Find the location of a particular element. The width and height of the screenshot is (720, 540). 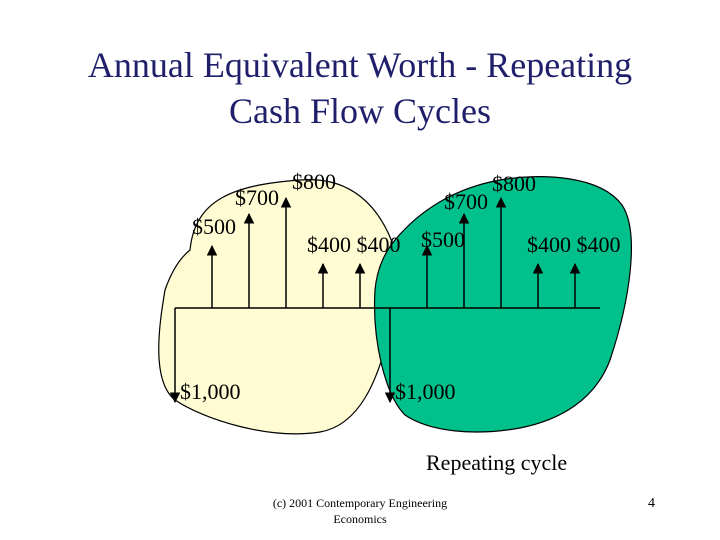

c2-year1-label: $500 is located at coordinates (443, 239).